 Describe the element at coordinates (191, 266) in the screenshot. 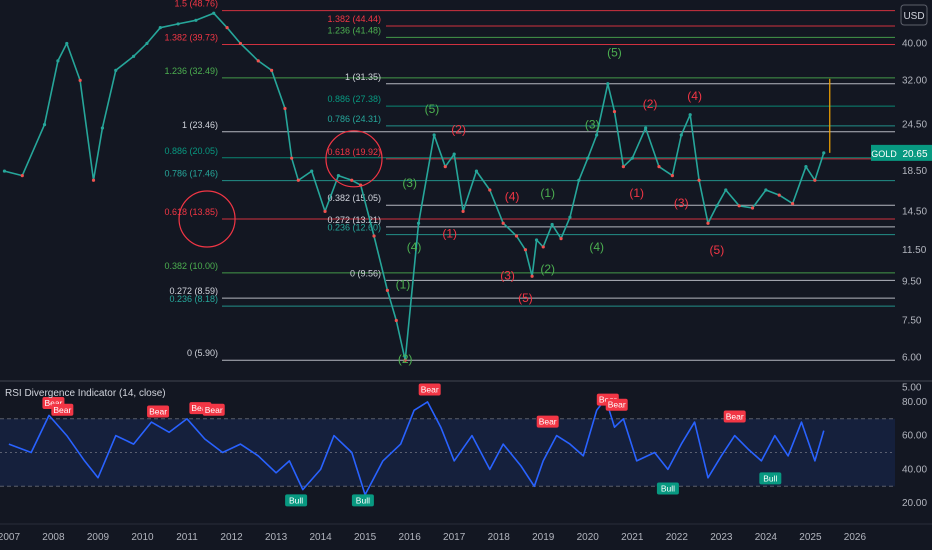

I see `fib-level-label: 0.382 (10.00)` at that location.